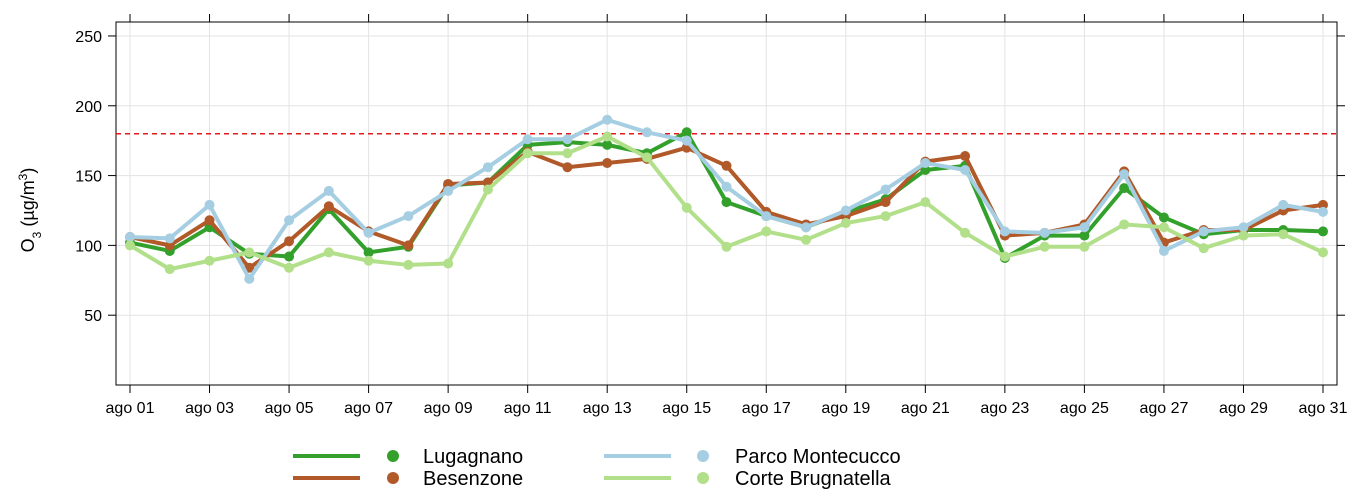 The height and width of the screenshot is (490, 1353). I want to click on y-label-part: ), so click(28, 171).